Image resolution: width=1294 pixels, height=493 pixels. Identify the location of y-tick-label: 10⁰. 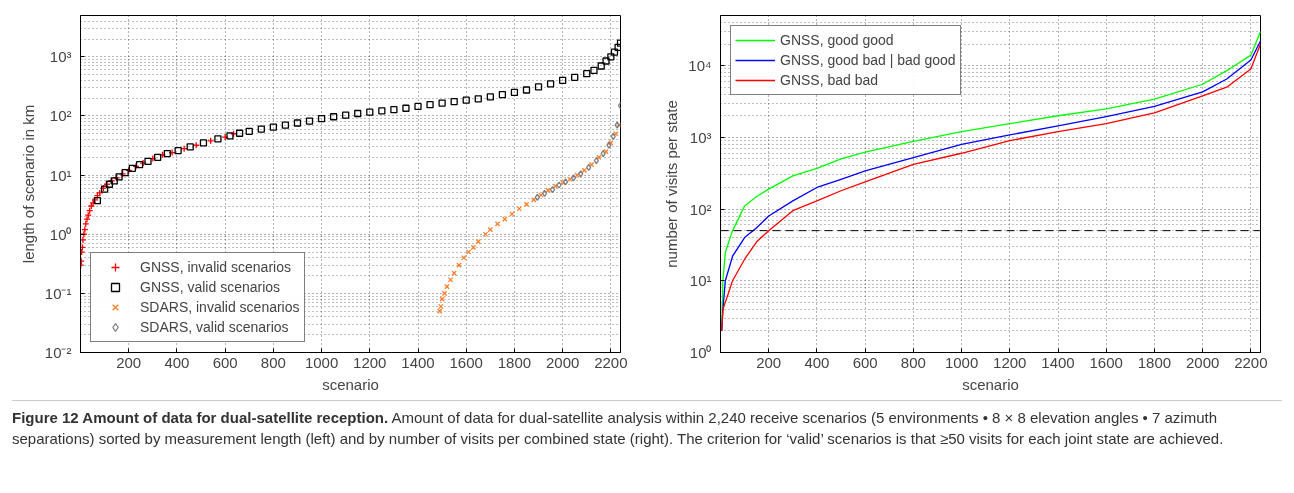
(700, 352).